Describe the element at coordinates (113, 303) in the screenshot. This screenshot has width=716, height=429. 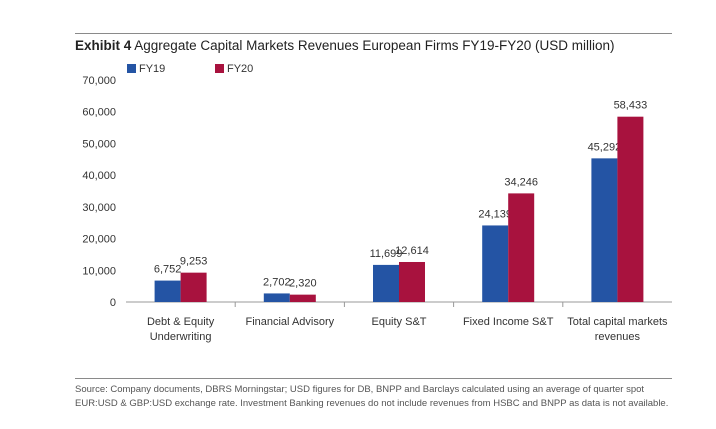
I see `y-tick-label: 0` at that location.